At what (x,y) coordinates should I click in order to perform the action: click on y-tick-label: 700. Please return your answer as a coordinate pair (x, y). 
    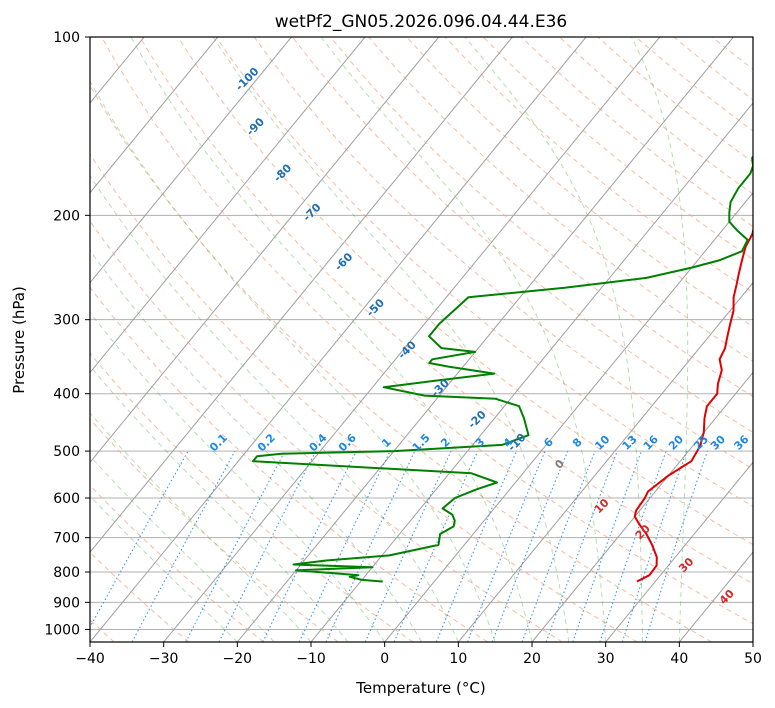
    Looking at the image, I should click on (66, 539).